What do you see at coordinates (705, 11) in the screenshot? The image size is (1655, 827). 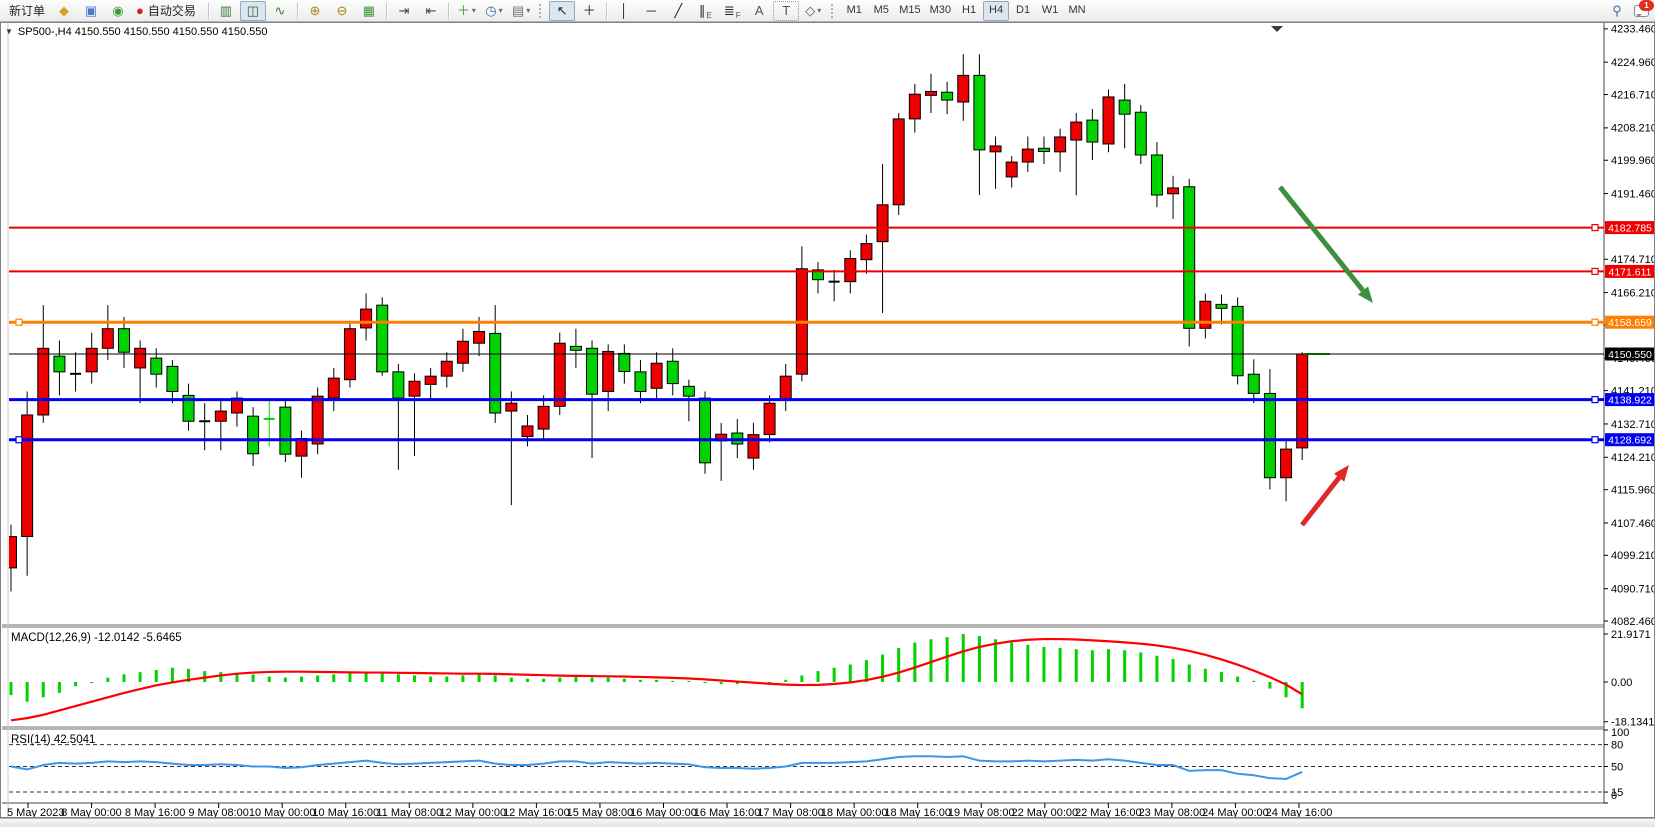 I see `equidistant-channel-icon: ∥ E` at bounding box center [705, 11].